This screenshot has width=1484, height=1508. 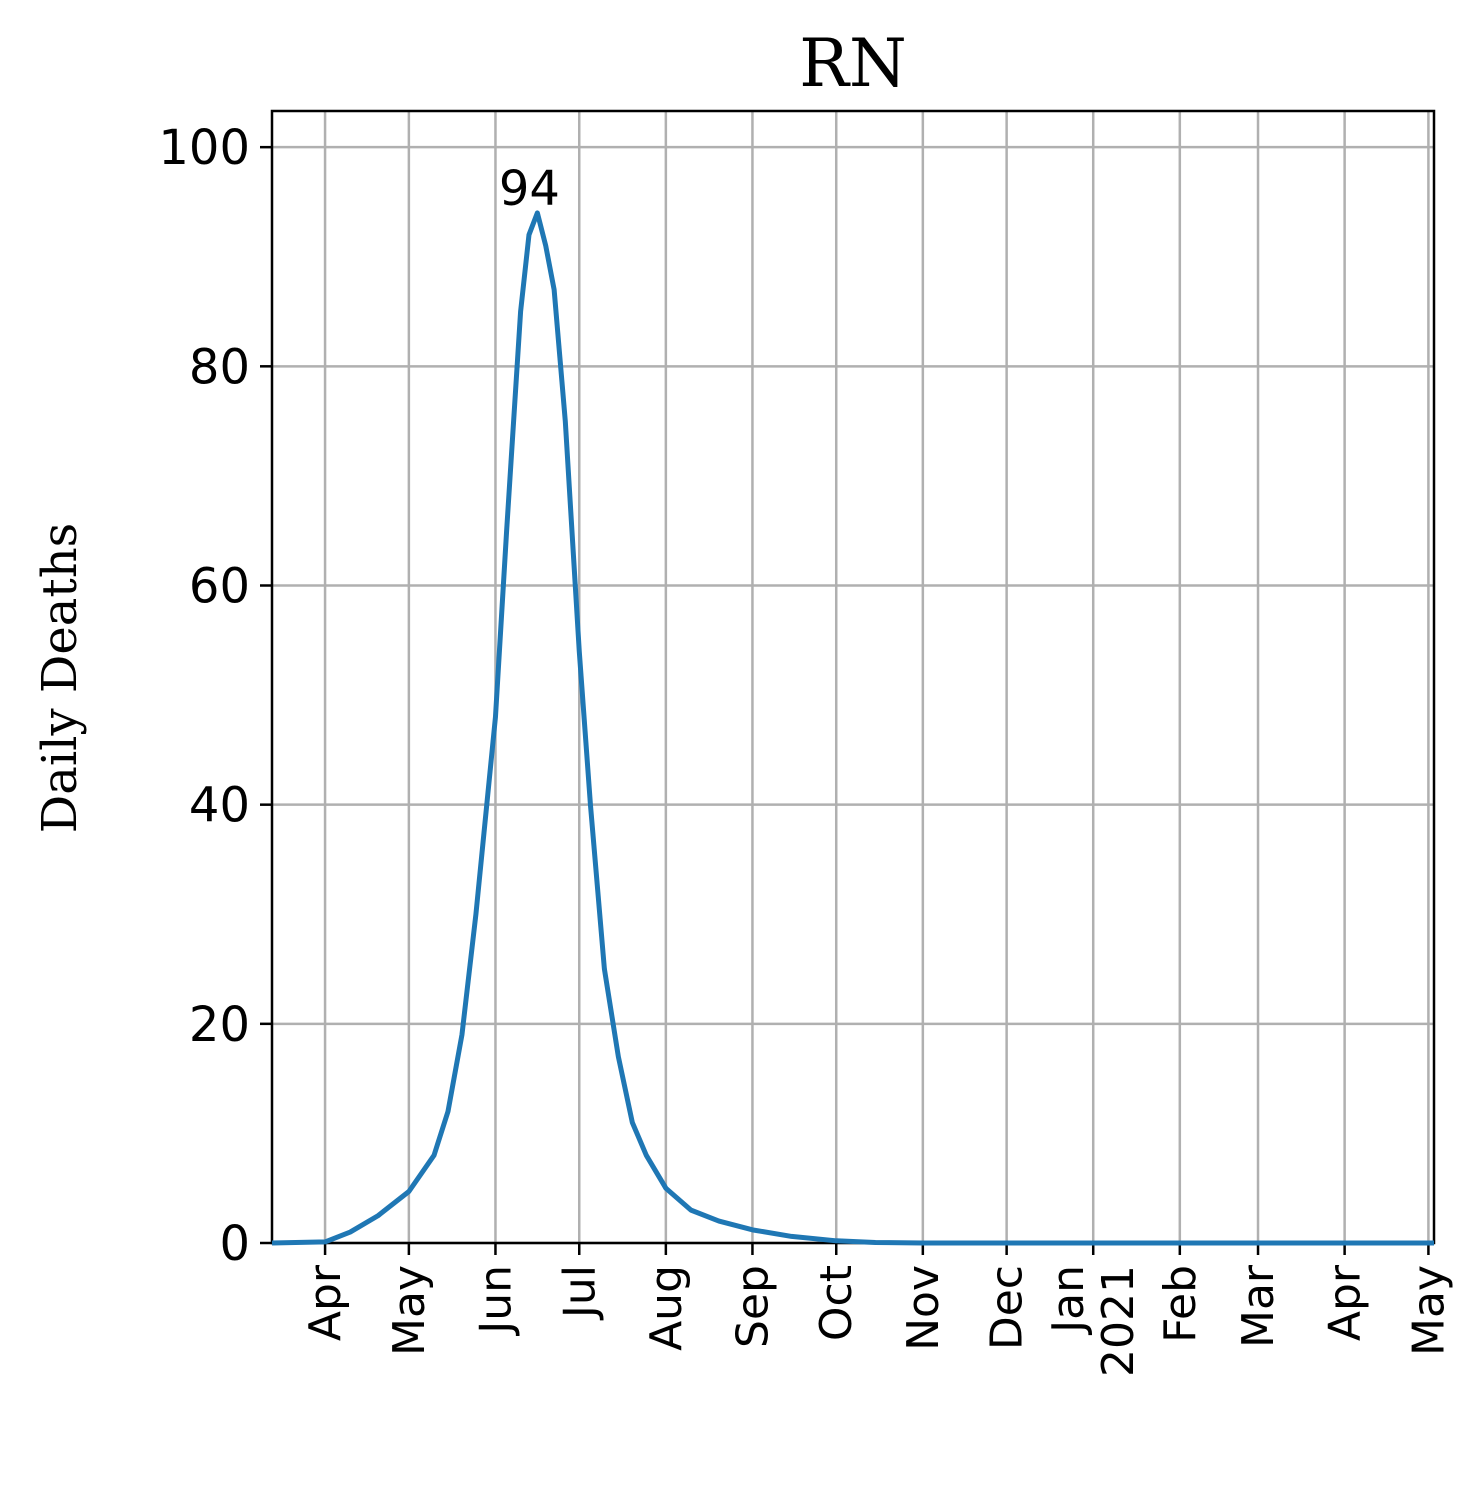 What do you see at coordinates (852, 63) in the screenshot?
I see `chart-title: RN` at bounding box center [852, 63].